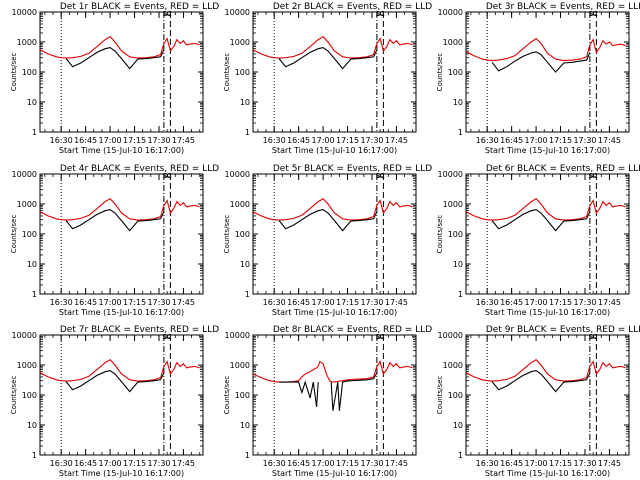 The image size is (640, 480). I want to click on chart-title: Det 8r BLACK = Events, RED = LLD, so click(352, 330).